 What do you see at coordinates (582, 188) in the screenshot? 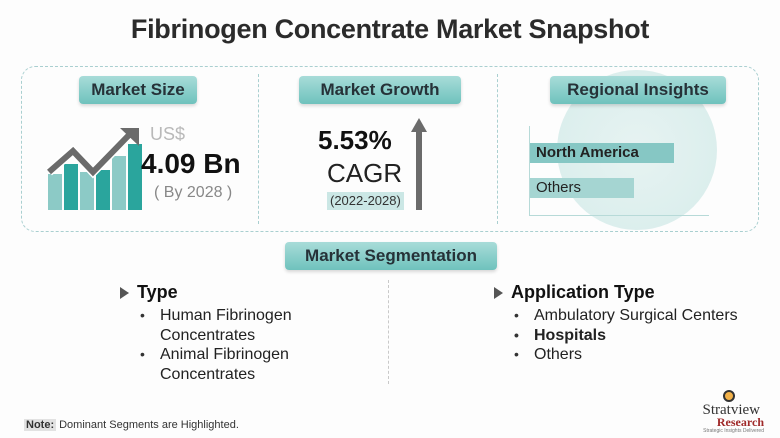
I see `region-bar-others: Others` at bounding box center [582, 188].